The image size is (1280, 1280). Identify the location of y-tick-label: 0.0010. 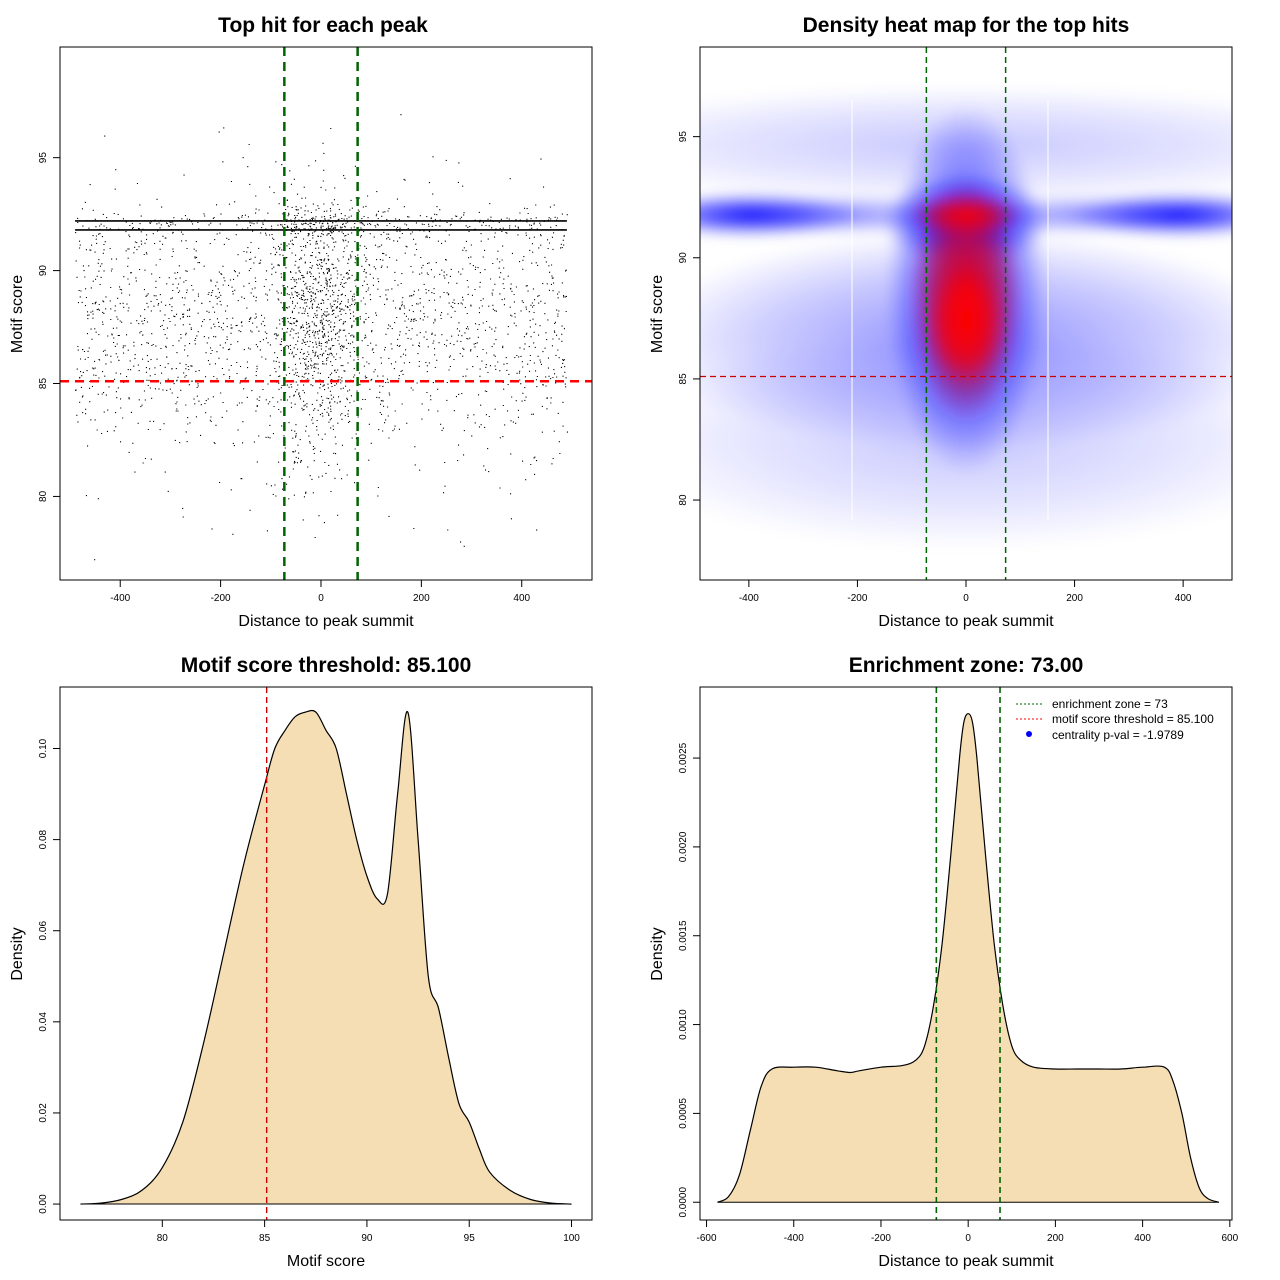
(683, 1024).